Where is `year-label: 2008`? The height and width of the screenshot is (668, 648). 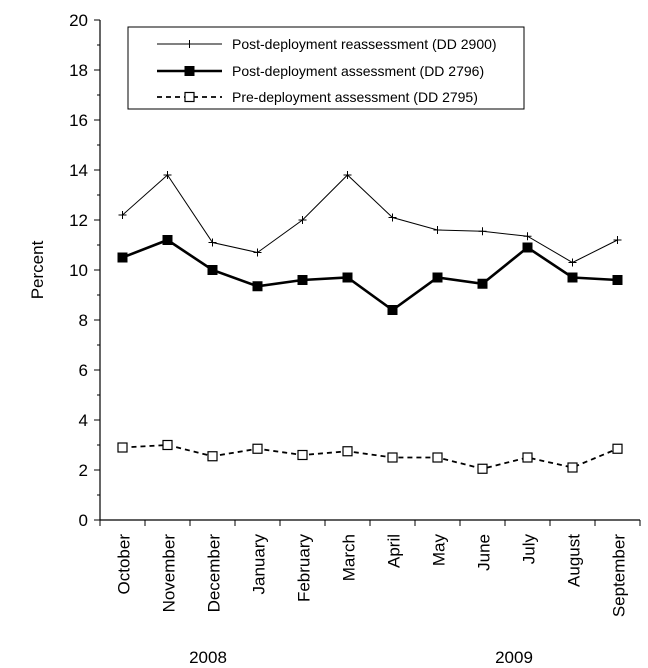
year-label: 2008 is located at coordinates (208, 657).